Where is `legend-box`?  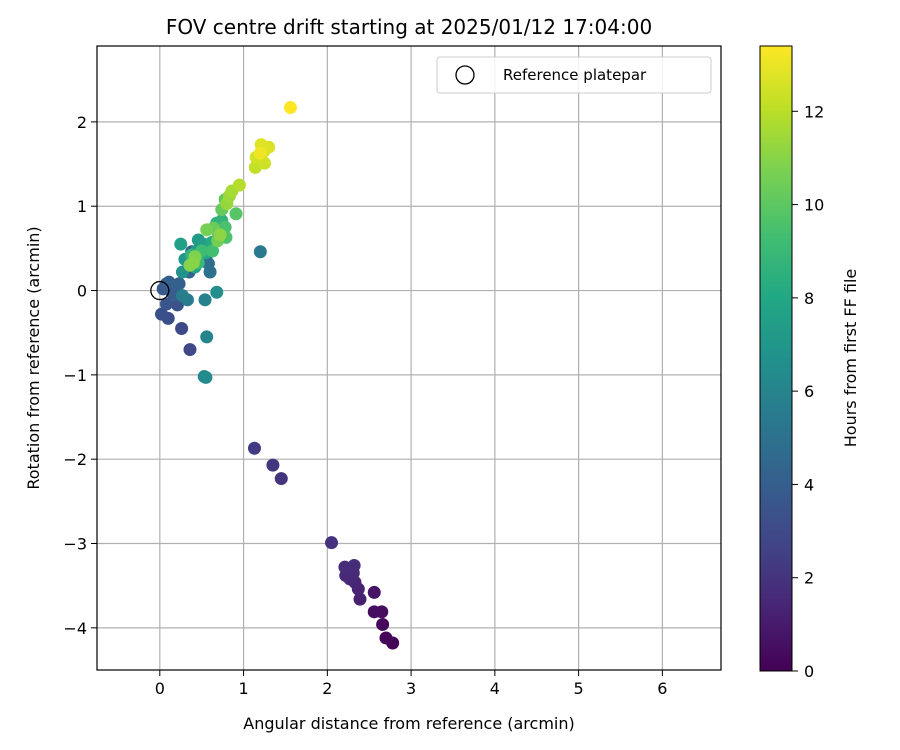
legend-box is located at coordinates (574, 75).